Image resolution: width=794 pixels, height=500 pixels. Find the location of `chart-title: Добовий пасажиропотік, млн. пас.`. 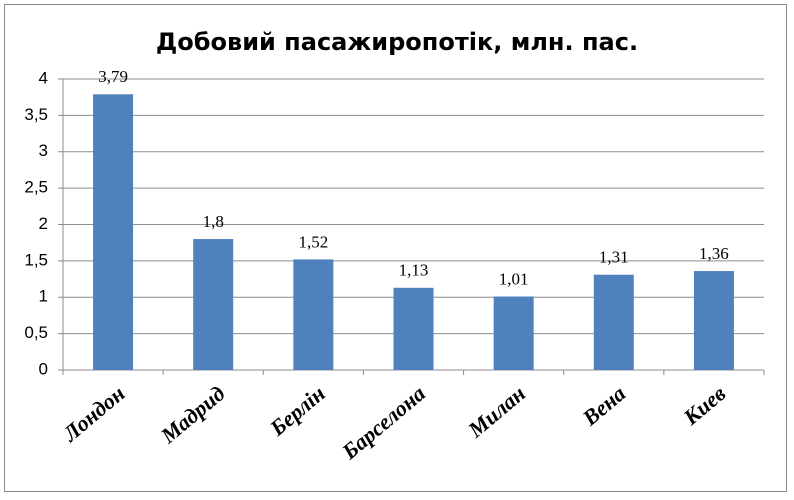

chart-title: Добовий пасажиропотік, млн. пас. is located at coordinates (397, 42).